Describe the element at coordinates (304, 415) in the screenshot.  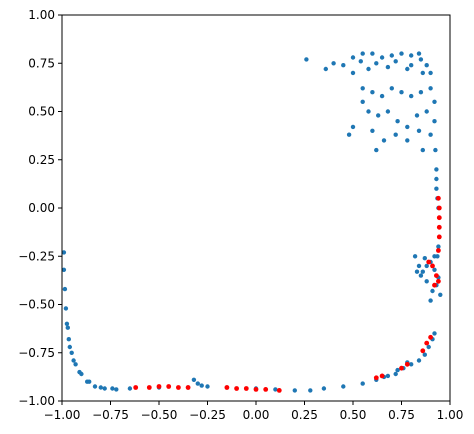
I see `x-tick-label: 0.25` at that location.